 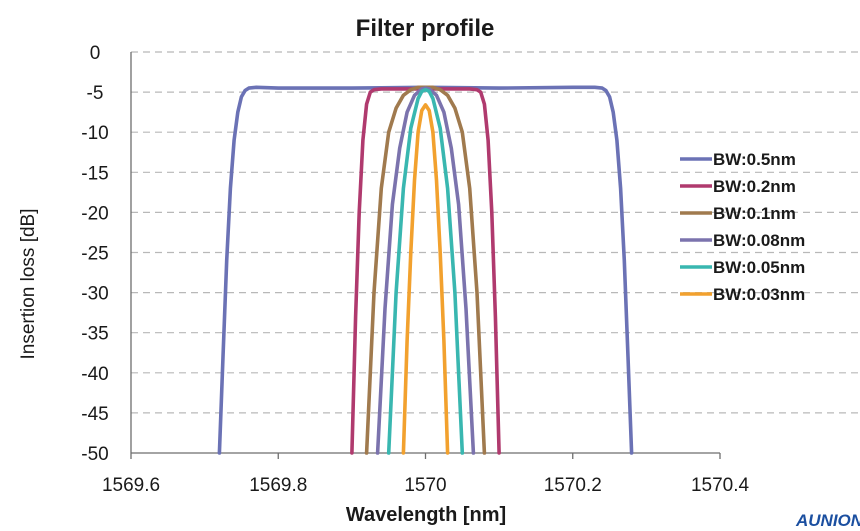 What do you see at coordinates (94, 213) in the screenshot?
I see `y-tick-label: -20` at bounding box center [94, 213].